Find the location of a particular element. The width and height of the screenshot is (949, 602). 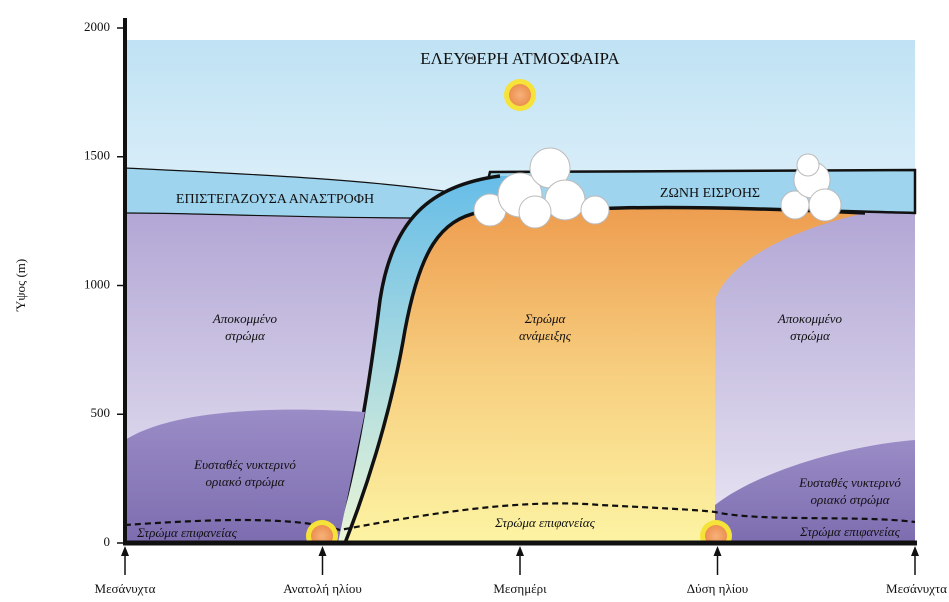

time-label: Ανατολή ηλίου is located at coordinates (322, 588).